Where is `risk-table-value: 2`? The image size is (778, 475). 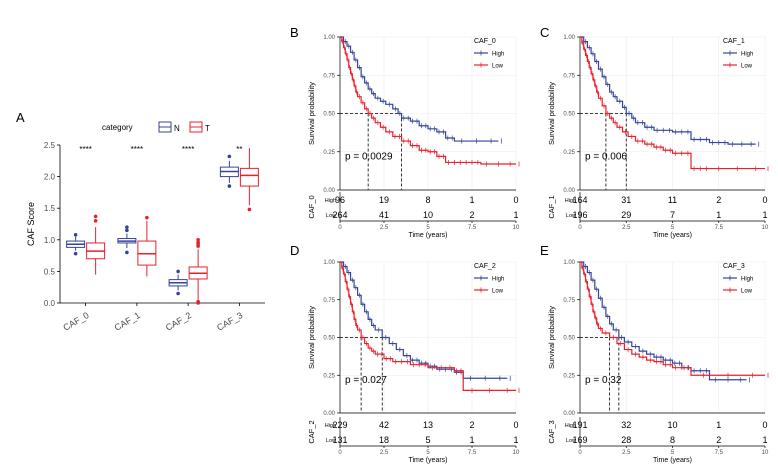 risk-table-value: 2 is located at coordinates (471, 215).